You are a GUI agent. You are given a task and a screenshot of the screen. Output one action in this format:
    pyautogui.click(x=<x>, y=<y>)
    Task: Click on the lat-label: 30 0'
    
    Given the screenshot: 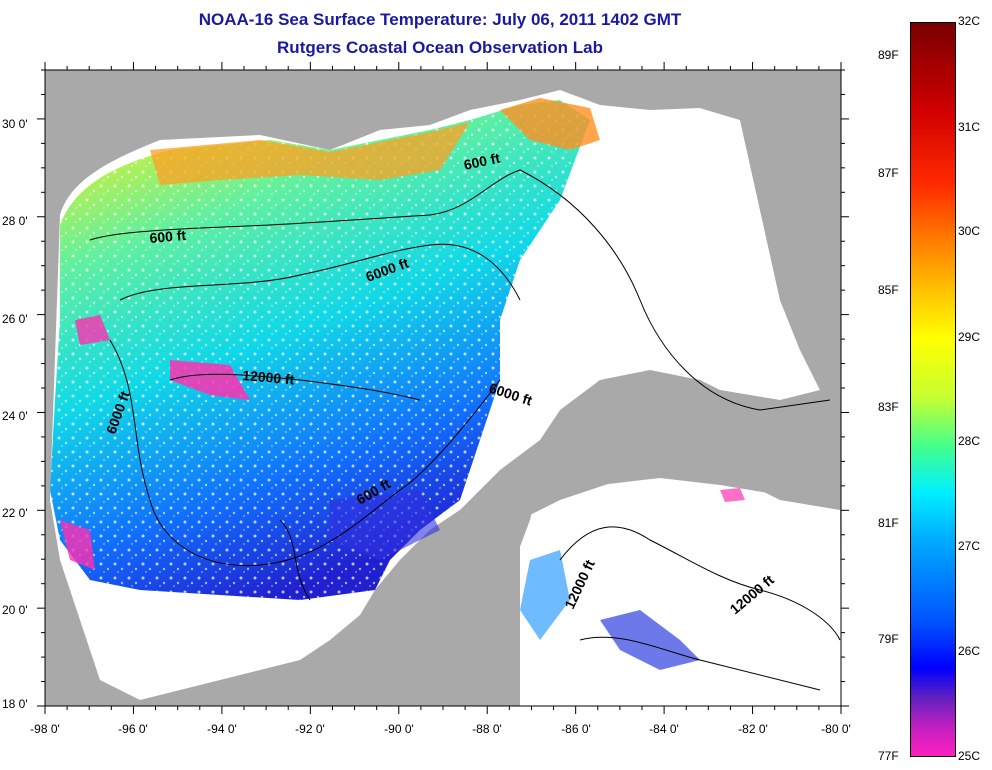 What is the action you would take?
    pyautogui.click(x=15, y=124)
    